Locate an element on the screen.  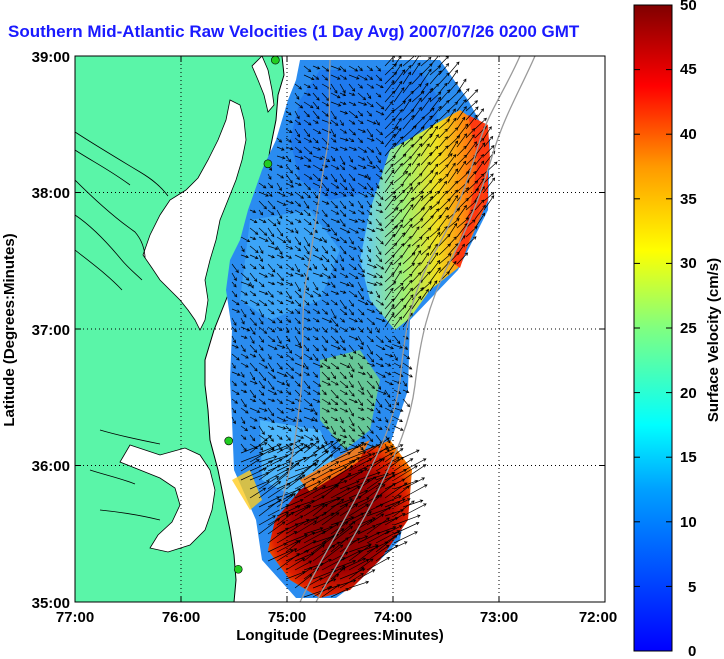
x-tick-label: 72:00 is located at coordinates (598, 617).